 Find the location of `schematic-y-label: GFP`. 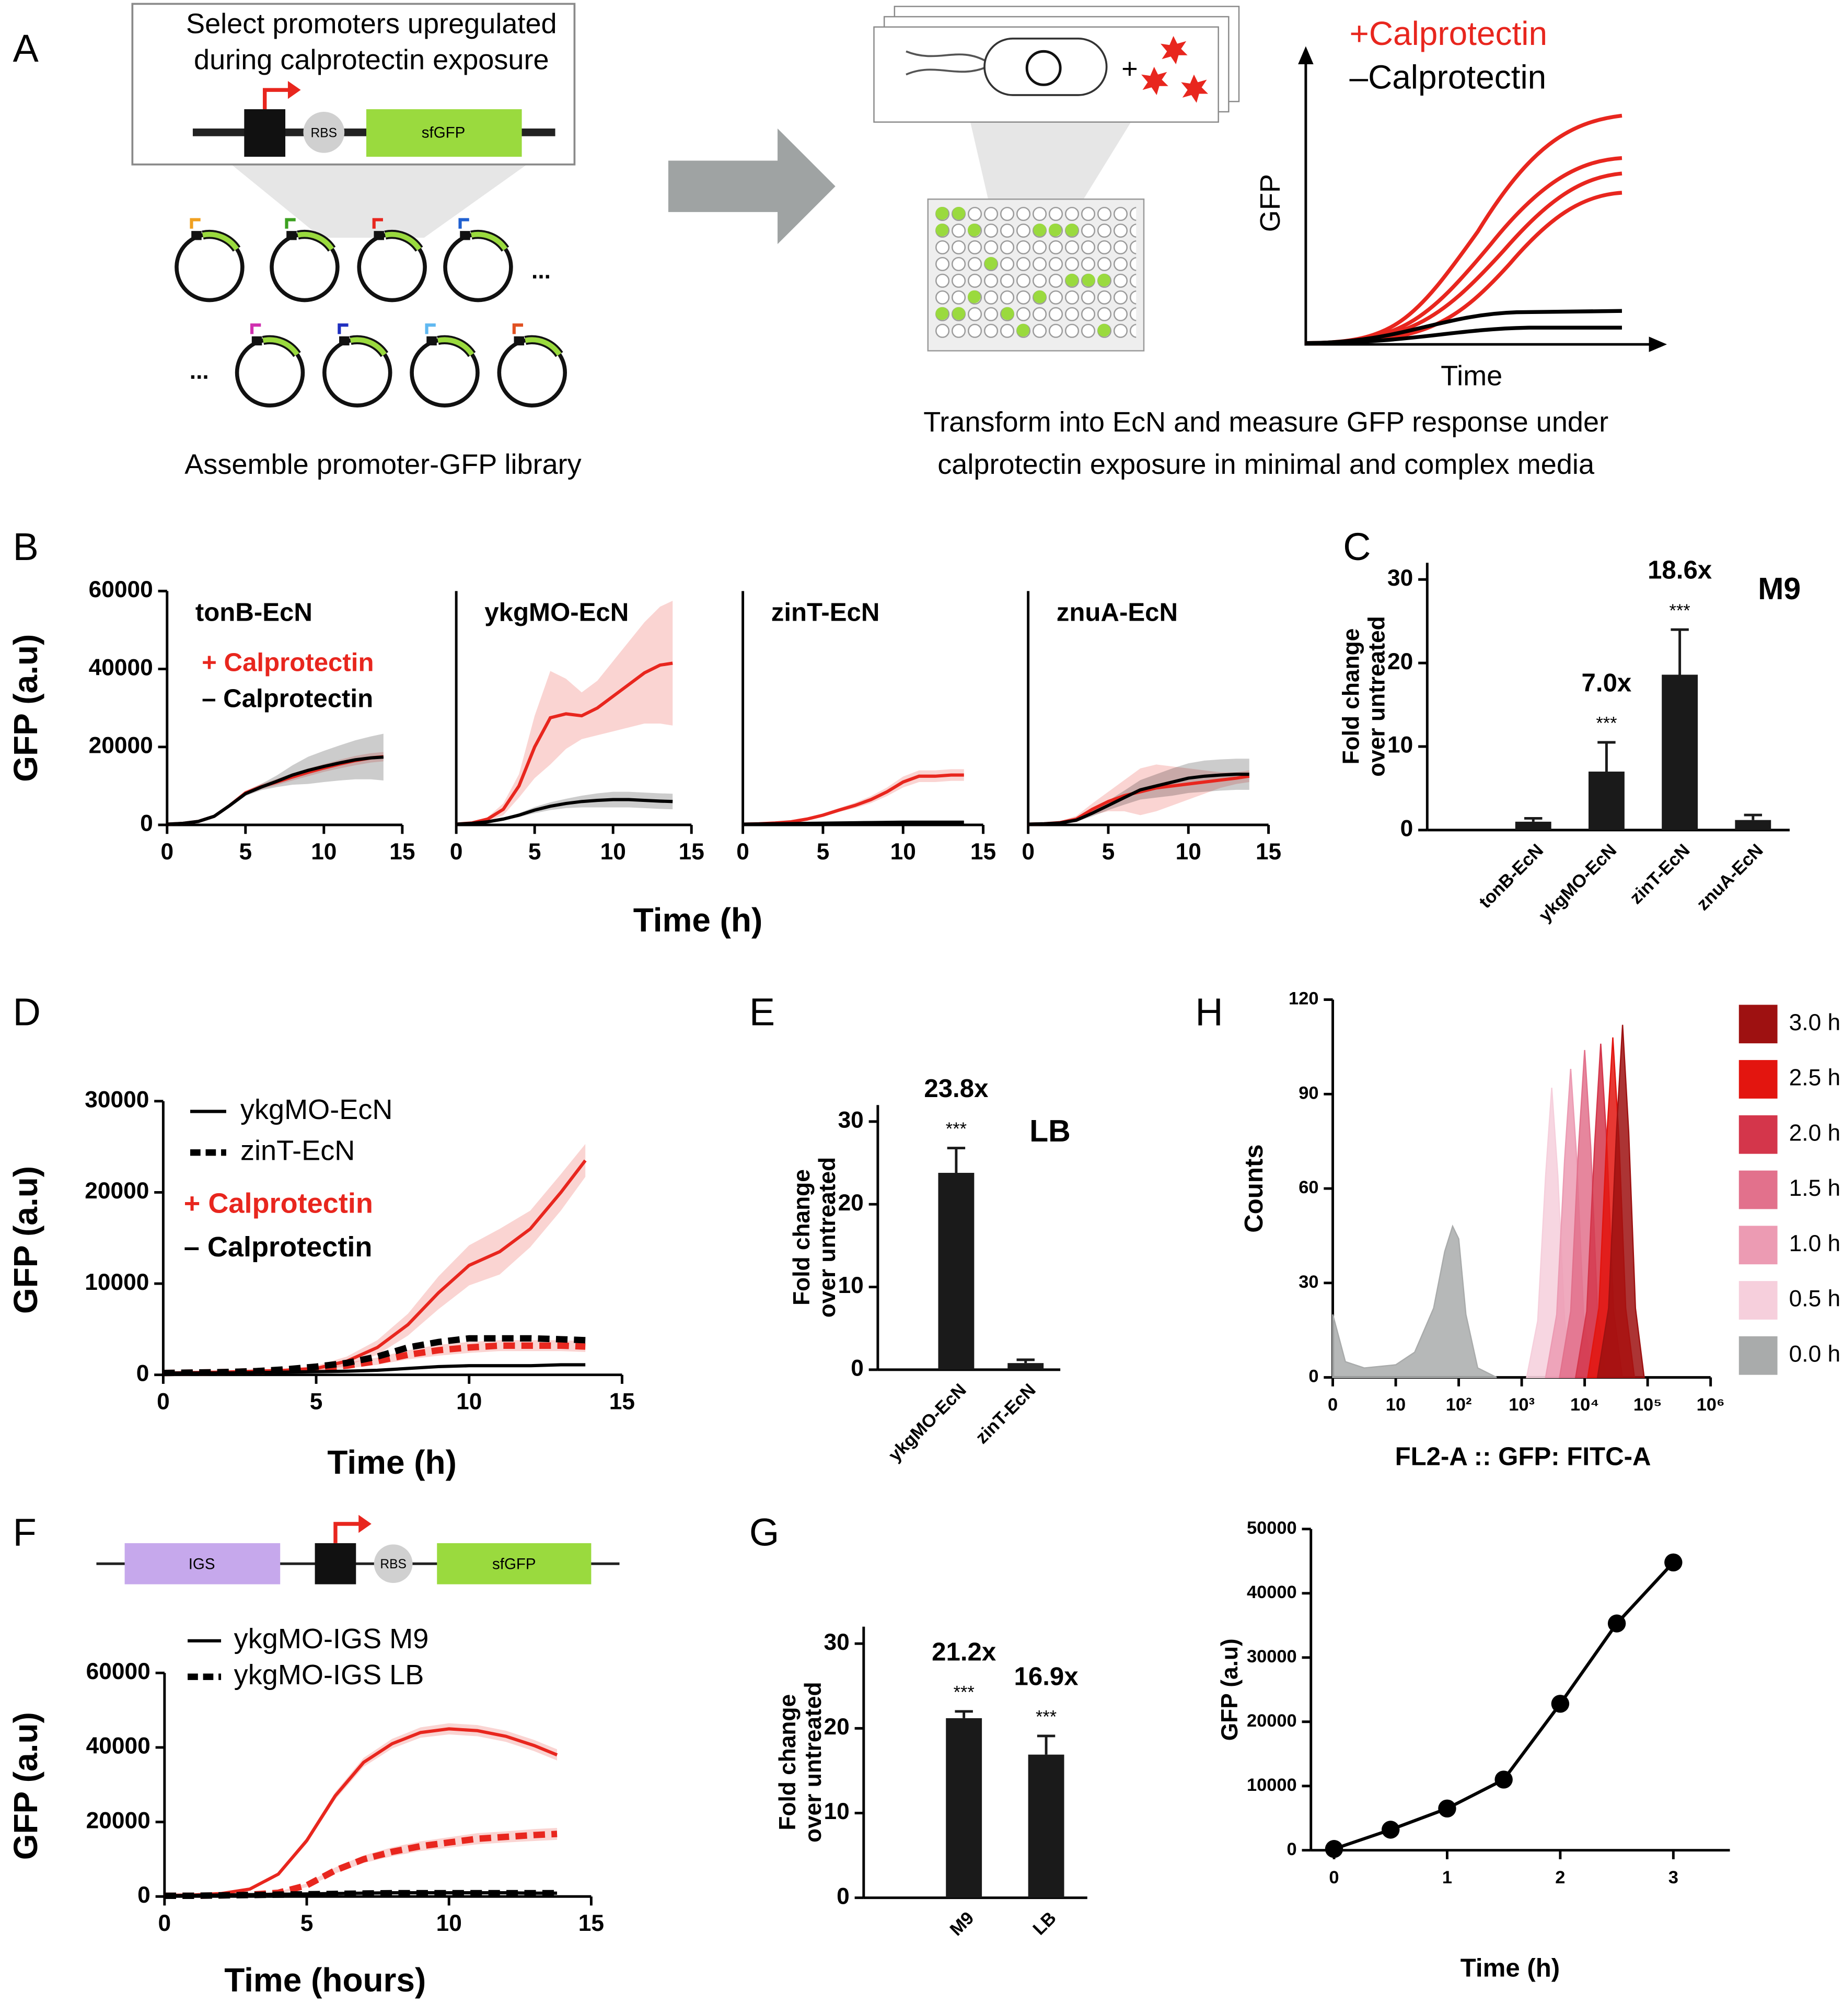

schematic-y-label: GFP is located at coordinates (1271, 203).